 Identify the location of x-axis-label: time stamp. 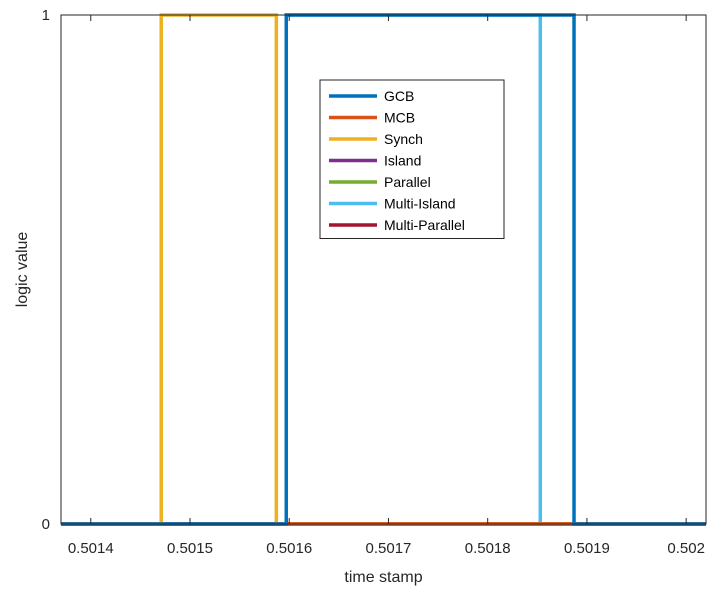
(383, 577).